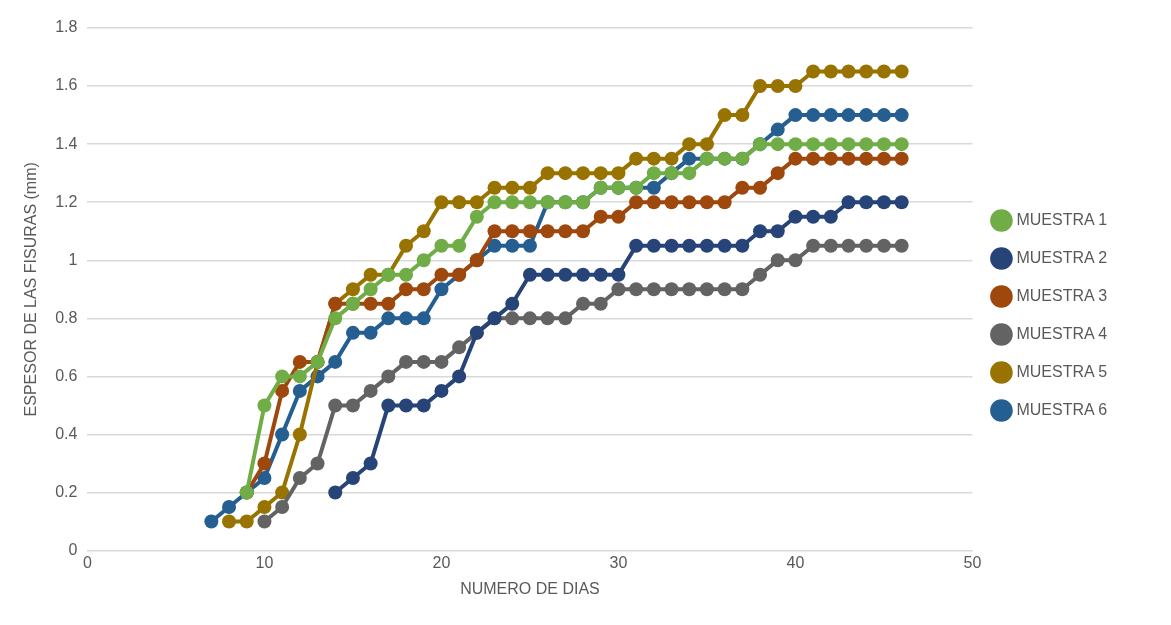 The image size is (1171, 625). I want to click on y-tick-label: 0.4, so click(66, 433).